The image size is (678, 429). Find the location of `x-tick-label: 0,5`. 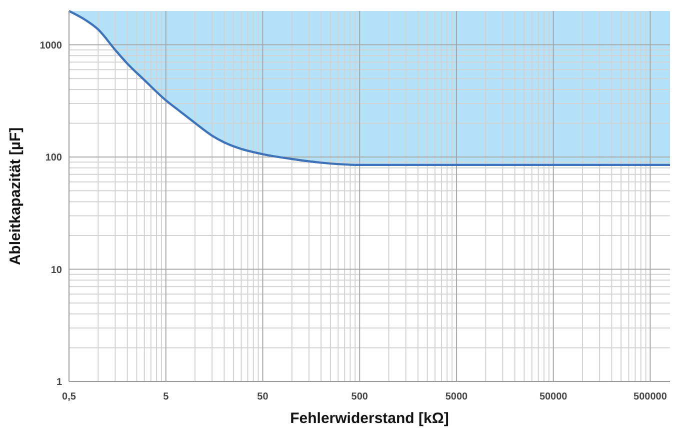

x-tick-label: 0,5 is located at coordinates (69, 397).